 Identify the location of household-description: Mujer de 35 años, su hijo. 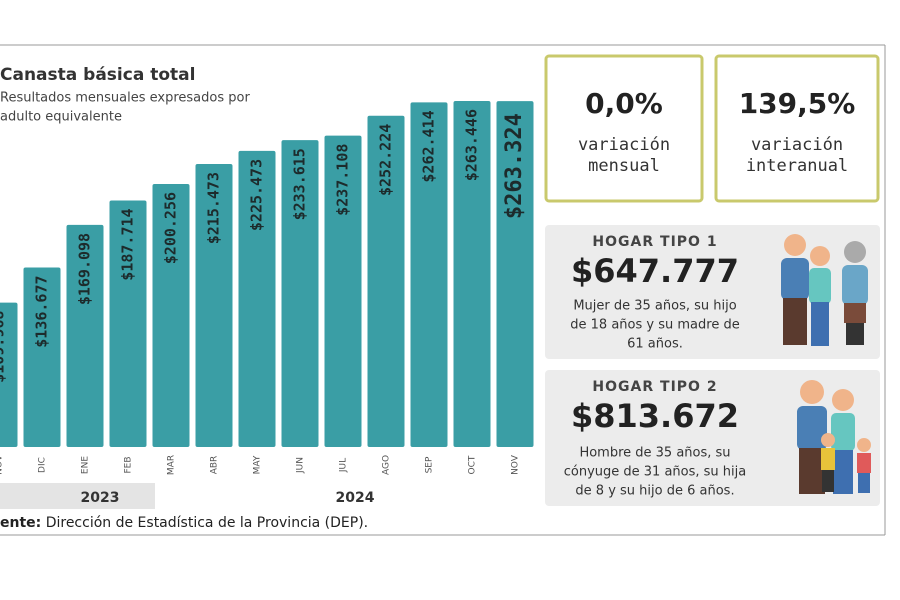
(654, 306).